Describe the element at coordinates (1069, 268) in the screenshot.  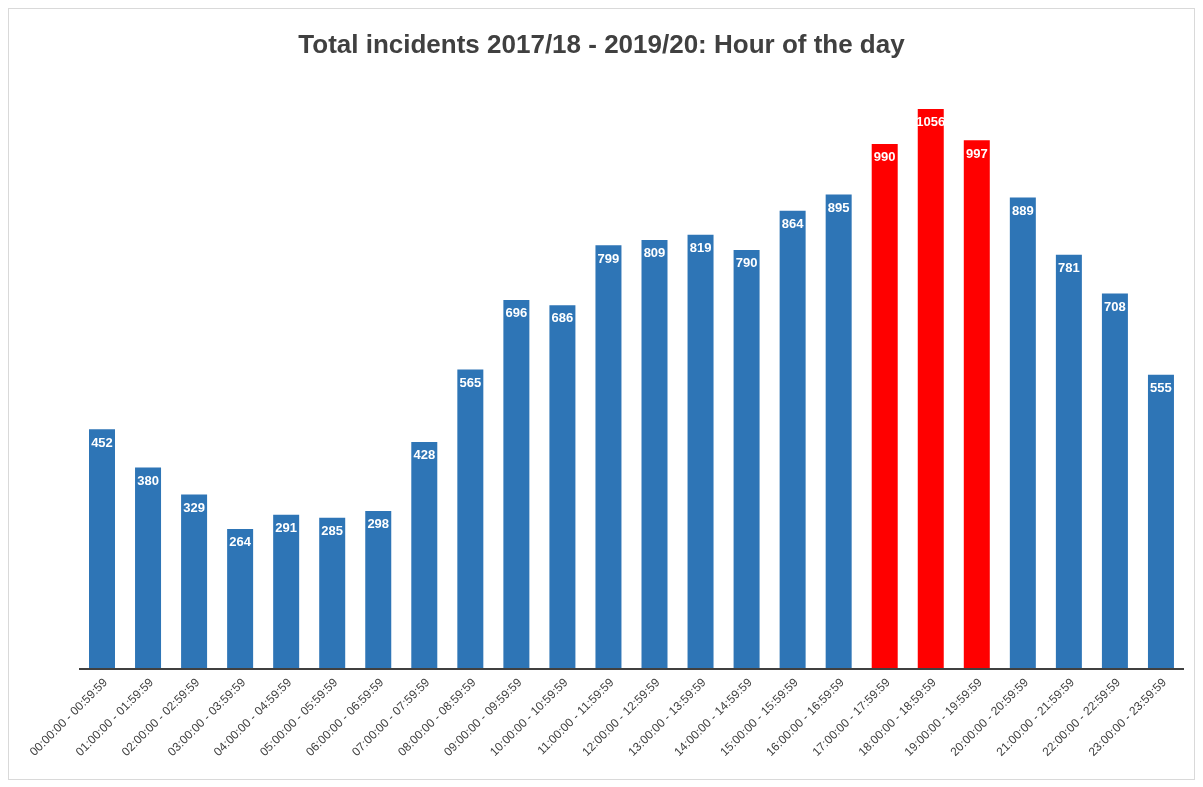
I see `data-label: 781` at that location.